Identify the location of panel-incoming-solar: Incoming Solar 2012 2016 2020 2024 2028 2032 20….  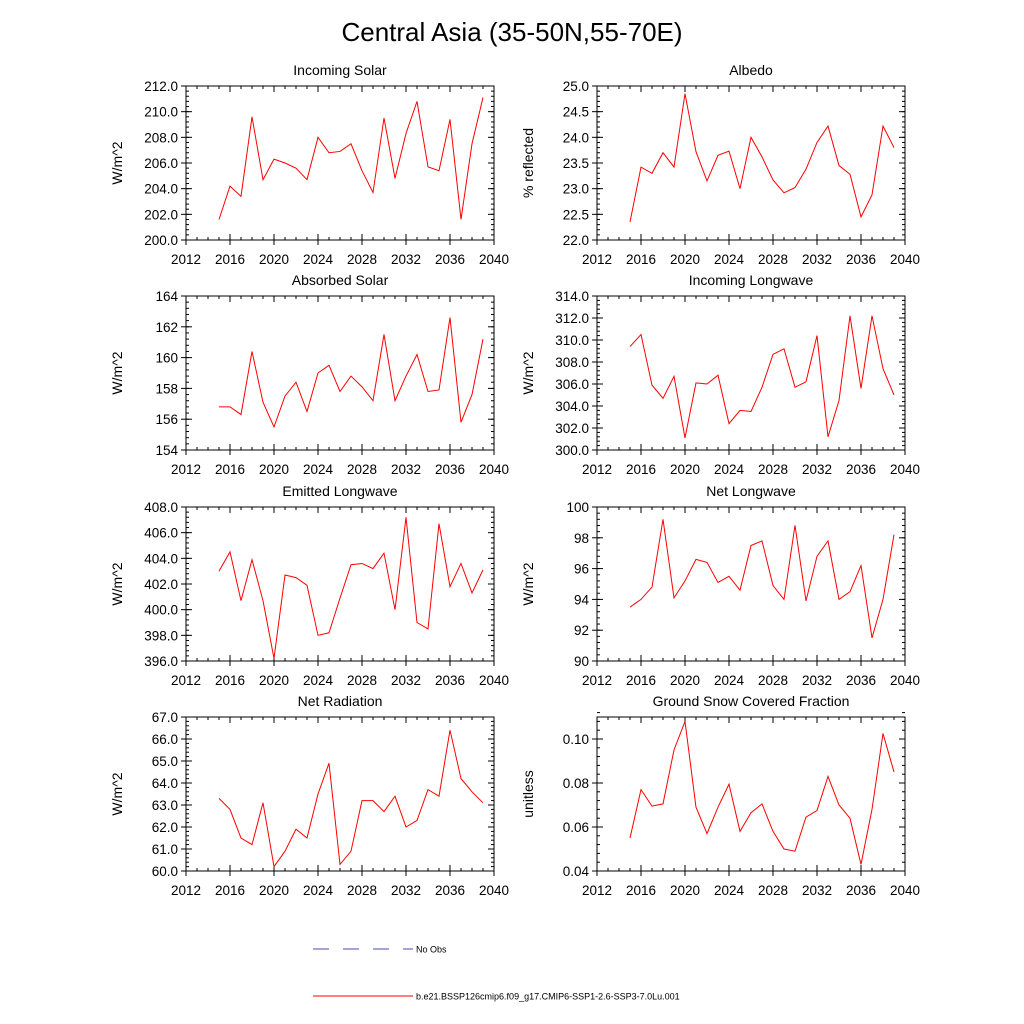
(309, 164).